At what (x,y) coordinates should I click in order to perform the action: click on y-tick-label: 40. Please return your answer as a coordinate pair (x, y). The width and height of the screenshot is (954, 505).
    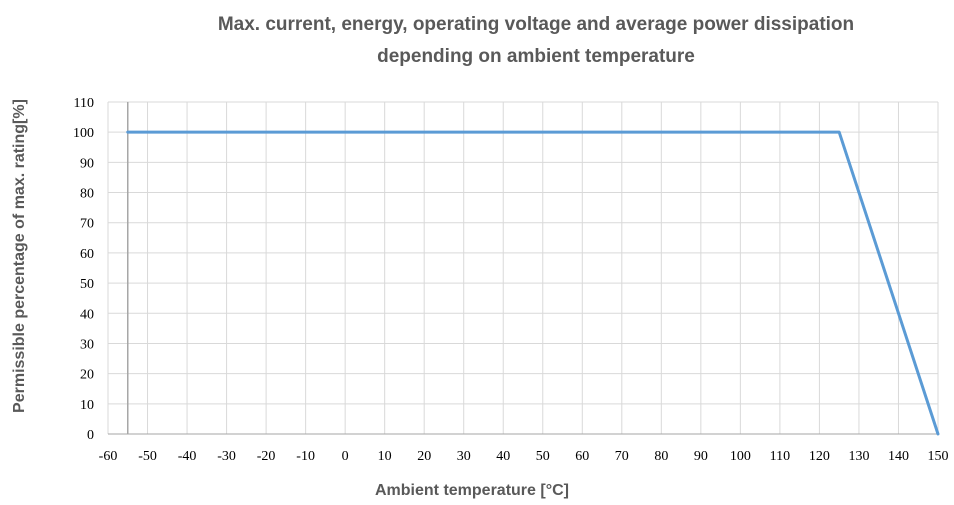
    Looking at the image, I should click on (87, 314).